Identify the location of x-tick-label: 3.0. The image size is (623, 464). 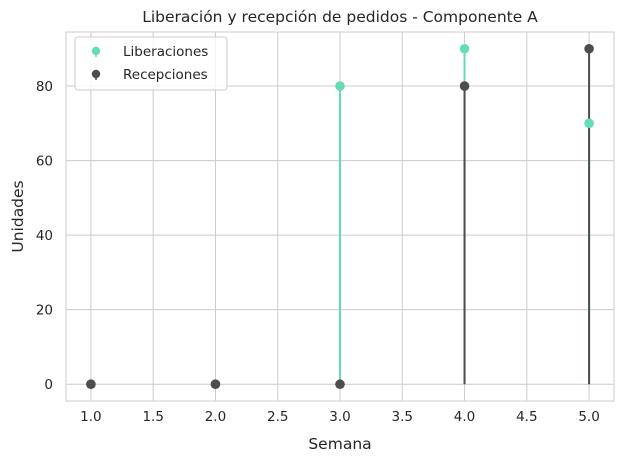
(339, 417).